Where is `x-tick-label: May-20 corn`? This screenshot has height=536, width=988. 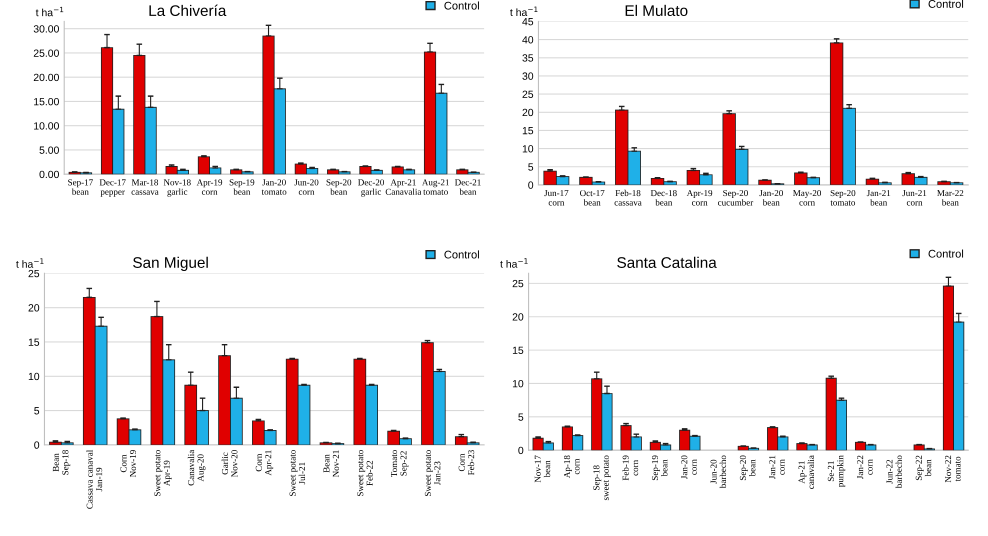 x-tick-label: May-20 corn is located at coordinates (807, 198).